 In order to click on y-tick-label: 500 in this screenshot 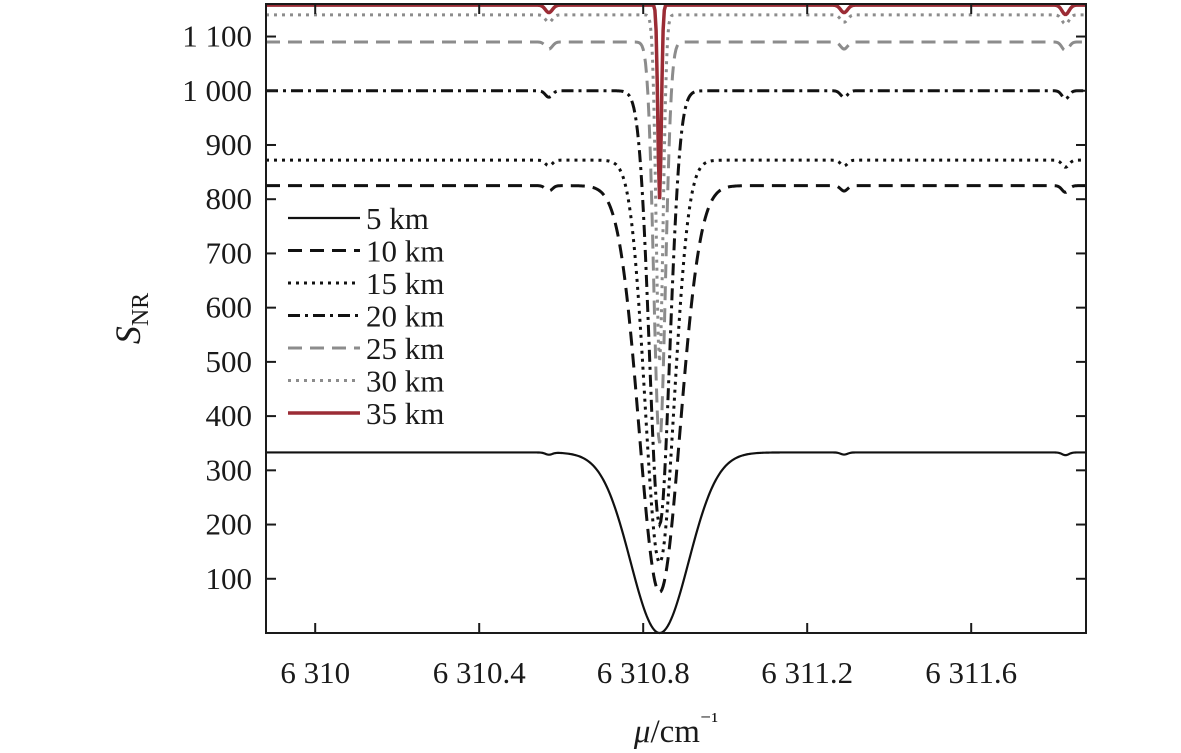, I will do `click(229, 361)`.